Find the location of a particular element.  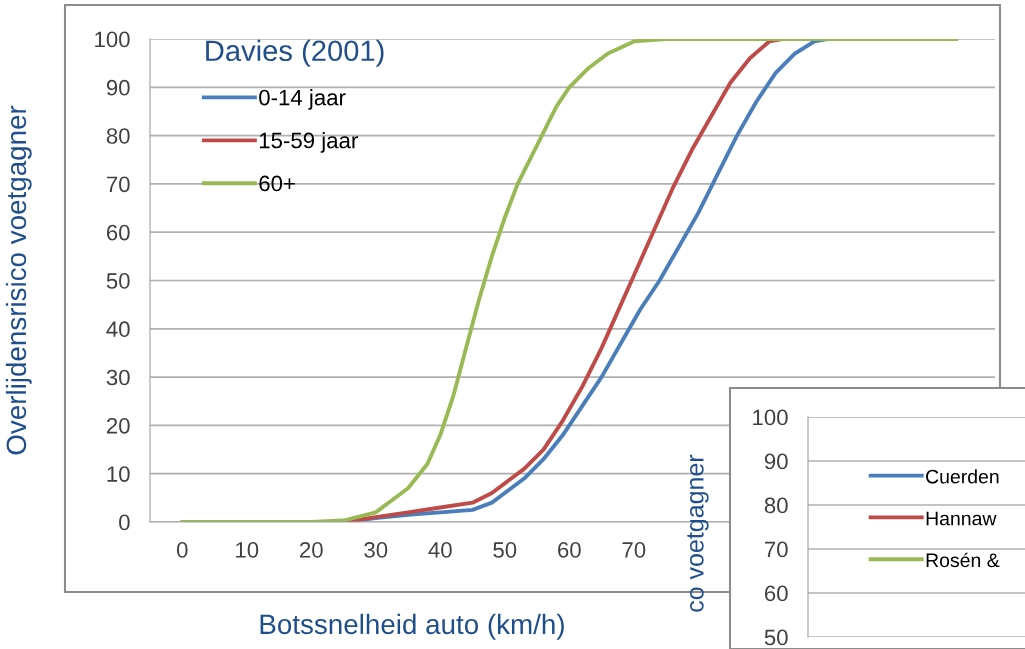

x-tick-label: 30 is located at coordinates (376, 550).